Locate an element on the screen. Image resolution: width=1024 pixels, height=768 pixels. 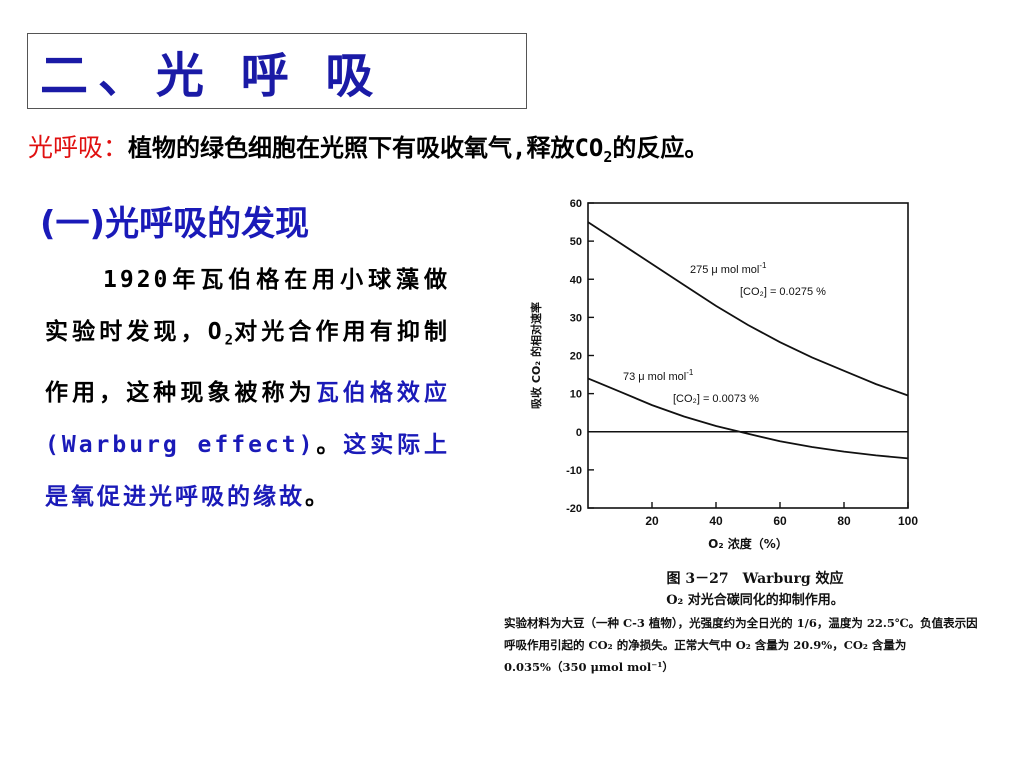
definition-end: 的反应。 is located at coordinates (660, 148).